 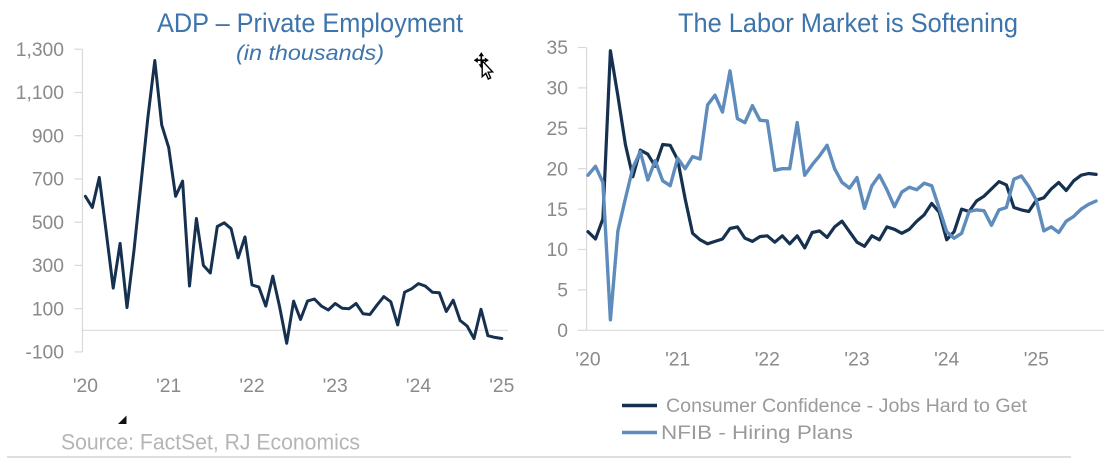 I want to click on svg-text: 500, so click(x=48, y=223).